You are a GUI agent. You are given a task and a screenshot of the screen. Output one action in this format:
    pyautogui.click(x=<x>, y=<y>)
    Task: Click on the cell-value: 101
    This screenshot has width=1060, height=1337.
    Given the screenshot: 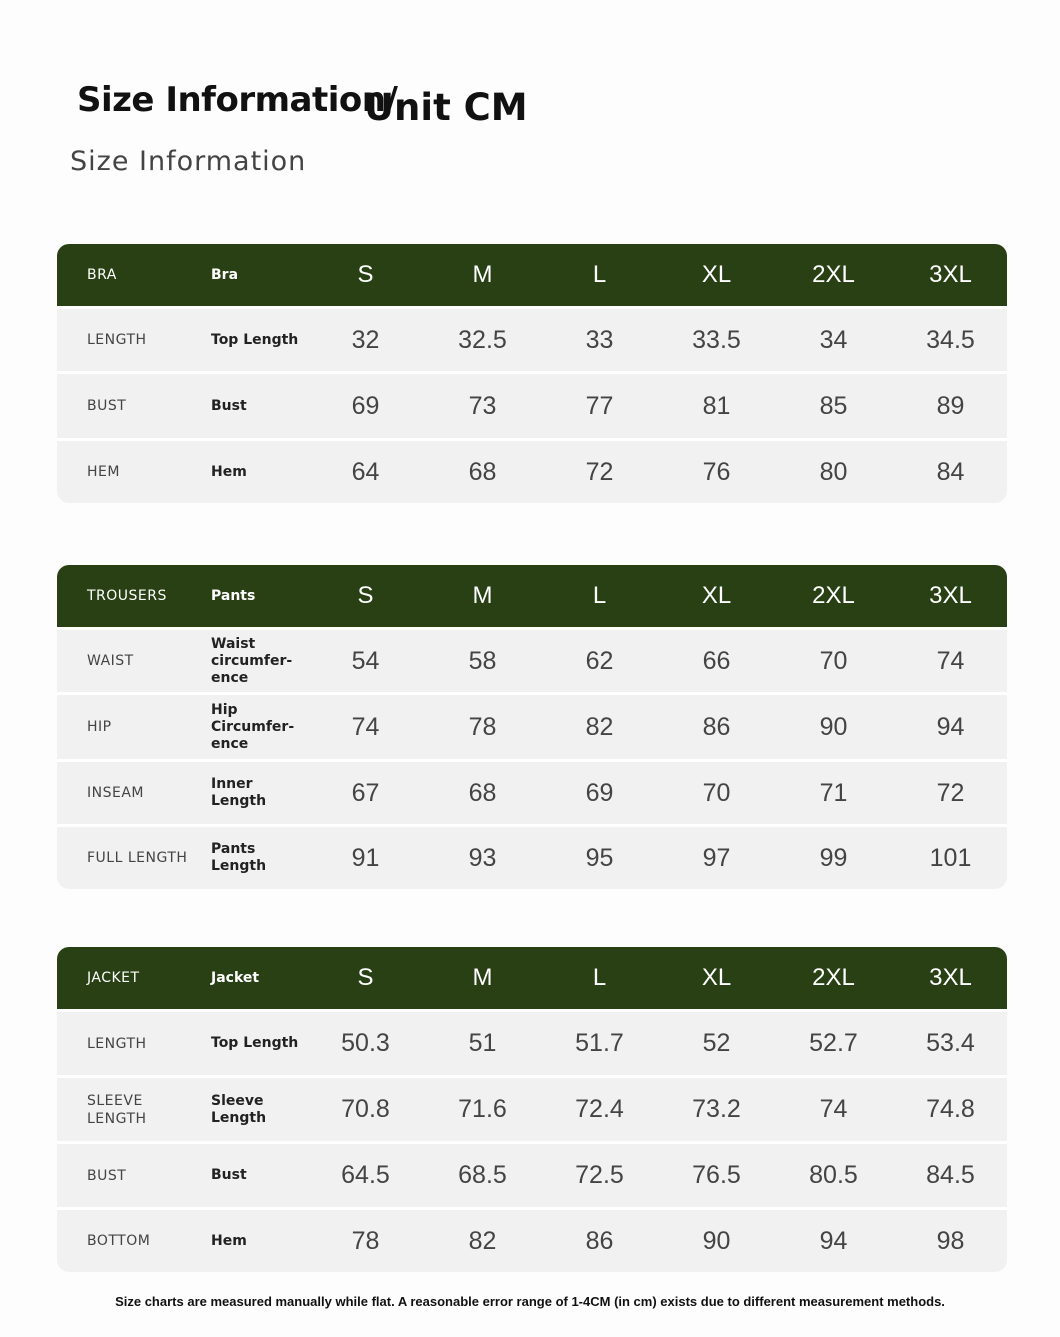 What is the action you would take?
    pyautogui.click(x=950, y=857)
    